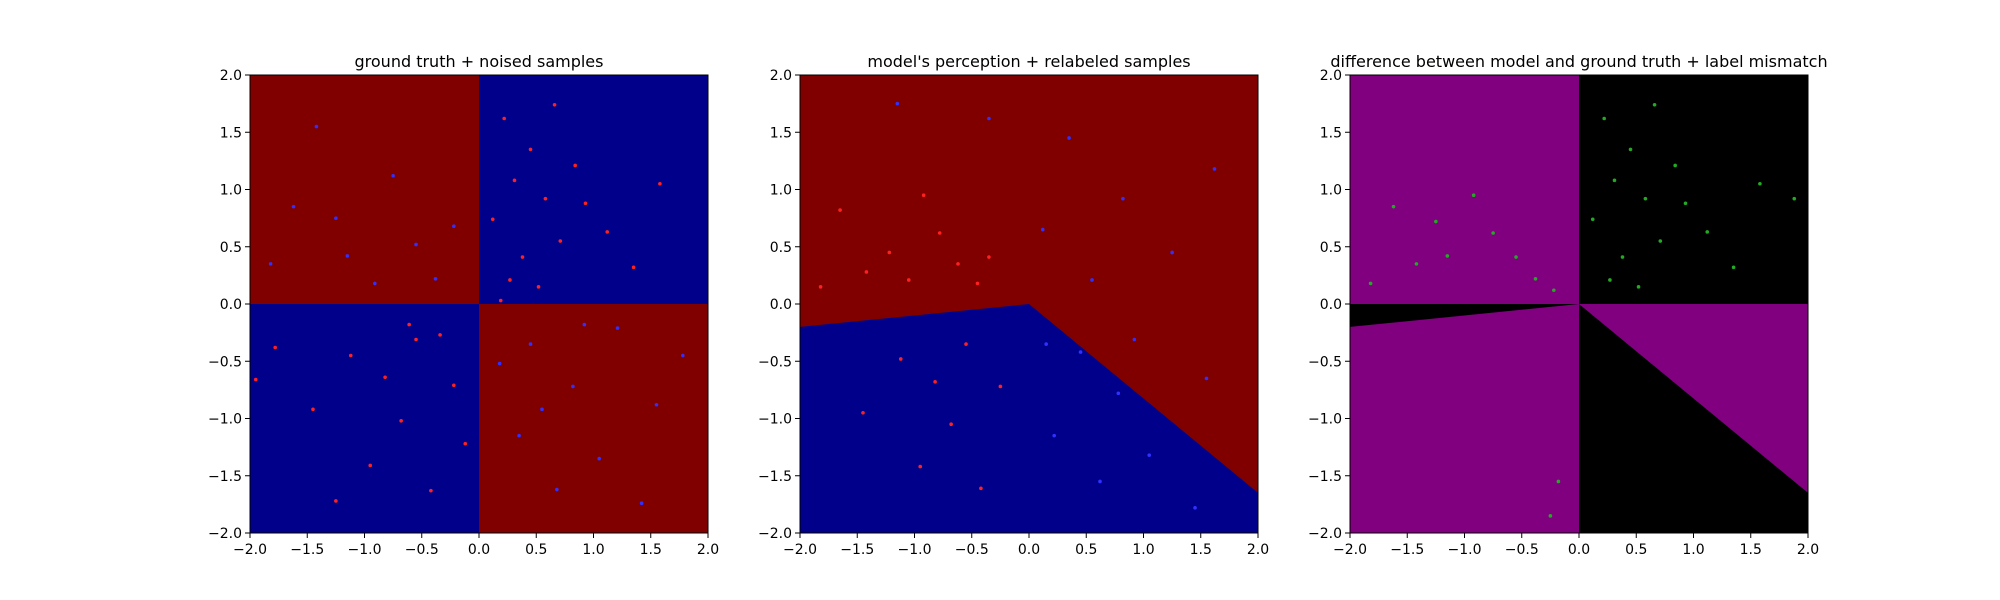  I want to click on panel-1-y-tick-label-1: −1.5, so click(225, 477).